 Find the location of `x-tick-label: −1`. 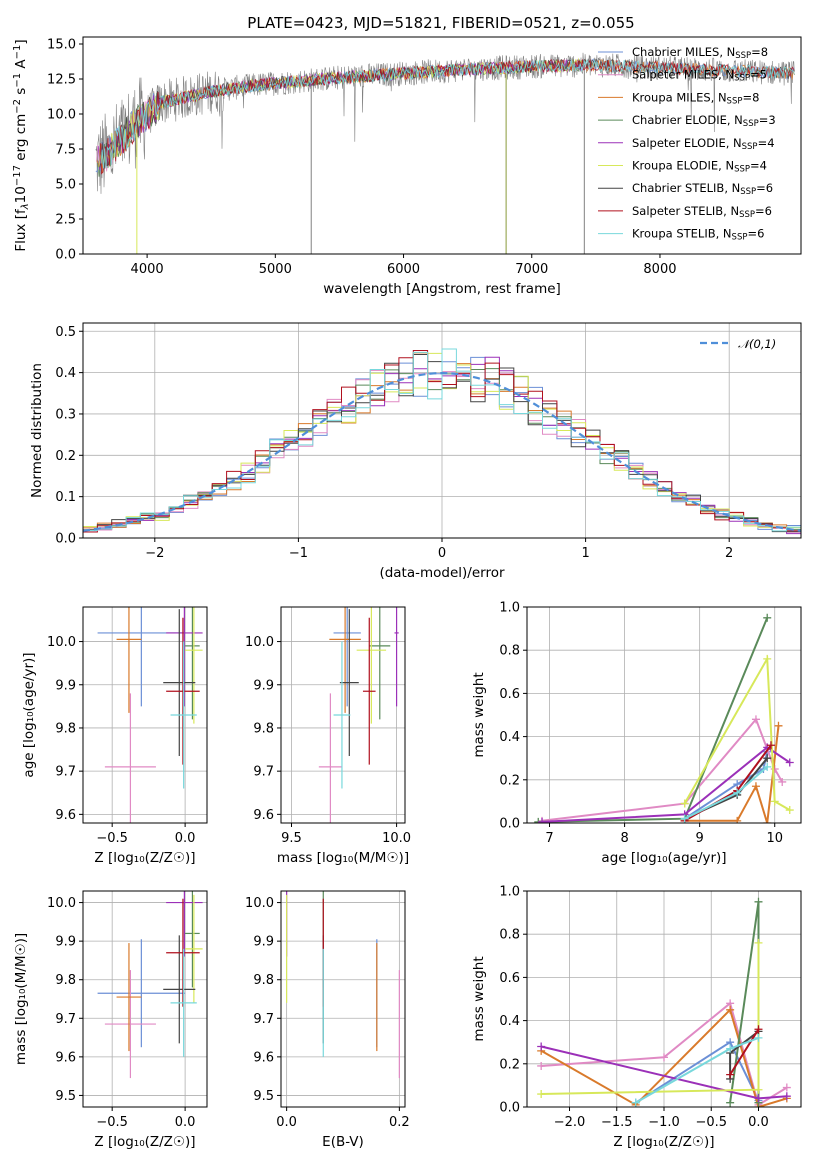

x-tick-label: −1 is located at coordinates (298, 553).